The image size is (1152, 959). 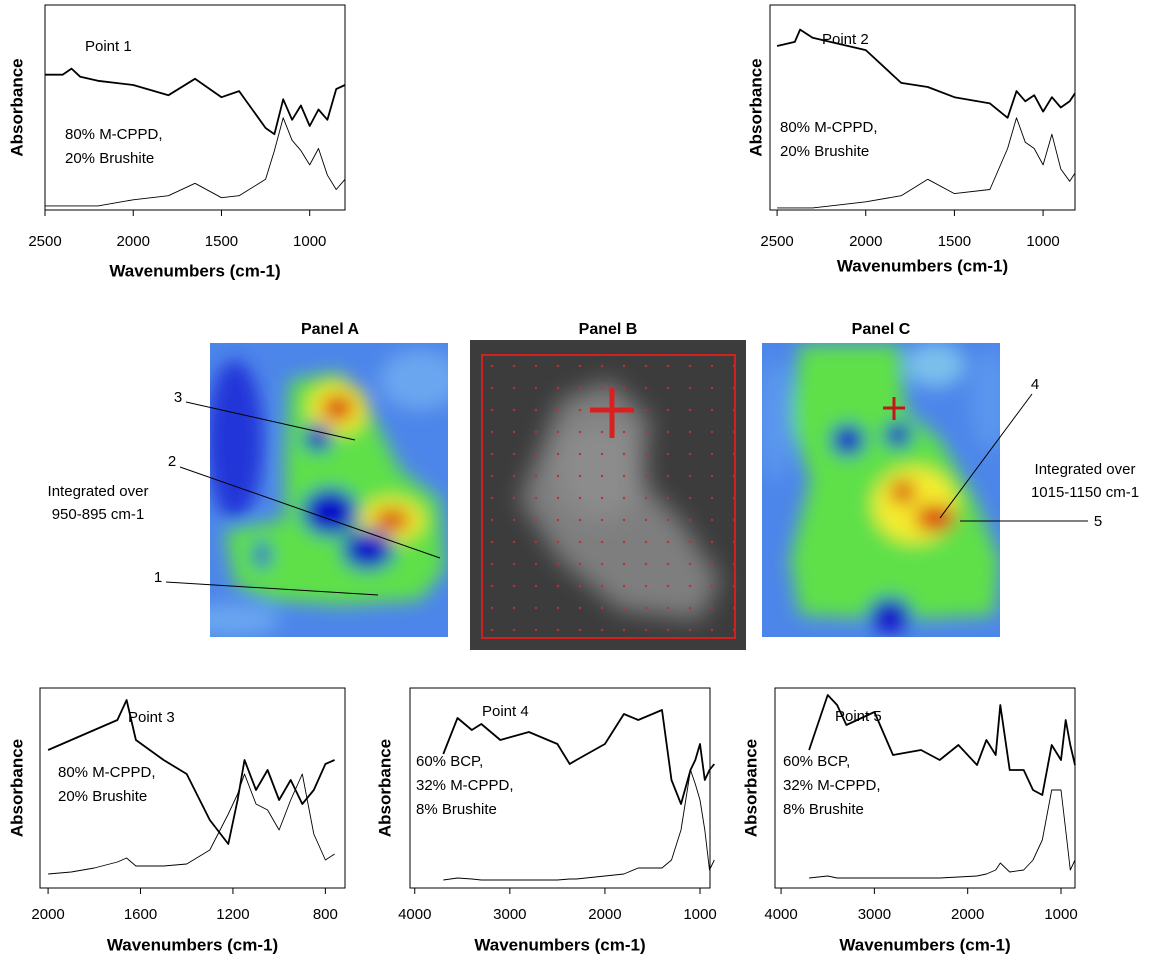 What do you see at coordinates (172, 461) in the screenshot?
I see `point-label: 2` at bounding box center [172, 461].